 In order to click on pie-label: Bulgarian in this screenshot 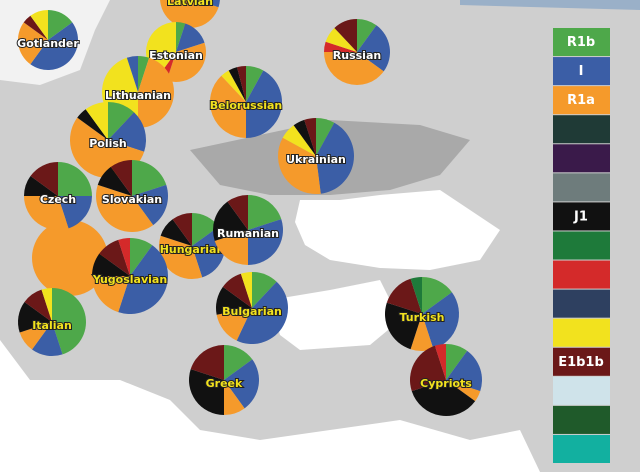, I will do `click(252, 311)`.